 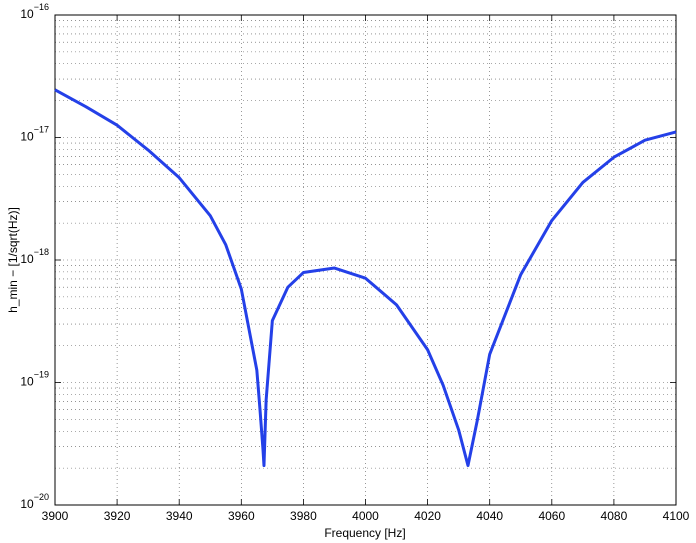 What do you see at coordinates (427, 516) in the screenshot?
I see `x-tick-label: 4020` at bounding box center [427, 516].